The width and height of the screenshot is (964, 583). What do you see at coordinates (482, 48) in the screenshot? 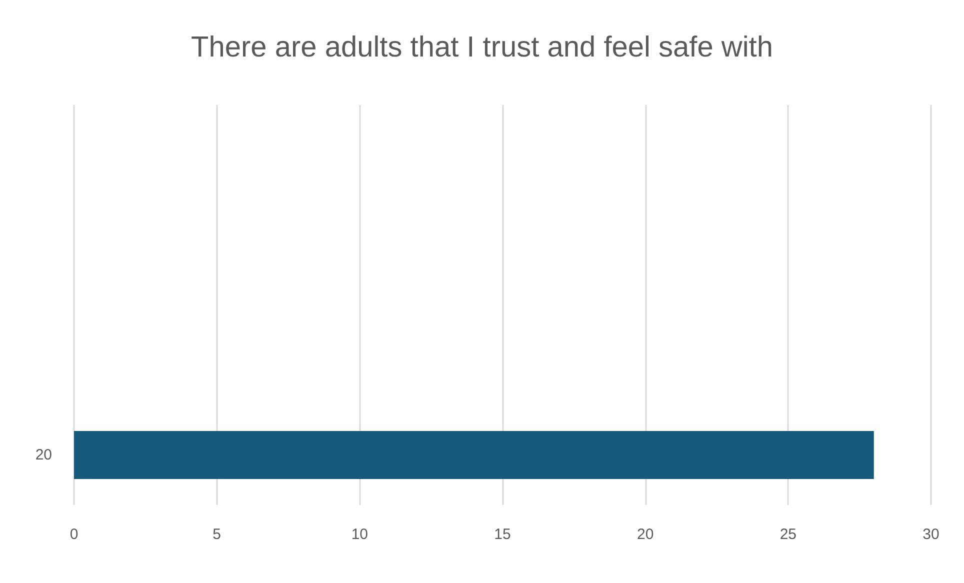
I see `chart-title: There are adults that I trust and feel safe with` at bounding box center [482, 48].